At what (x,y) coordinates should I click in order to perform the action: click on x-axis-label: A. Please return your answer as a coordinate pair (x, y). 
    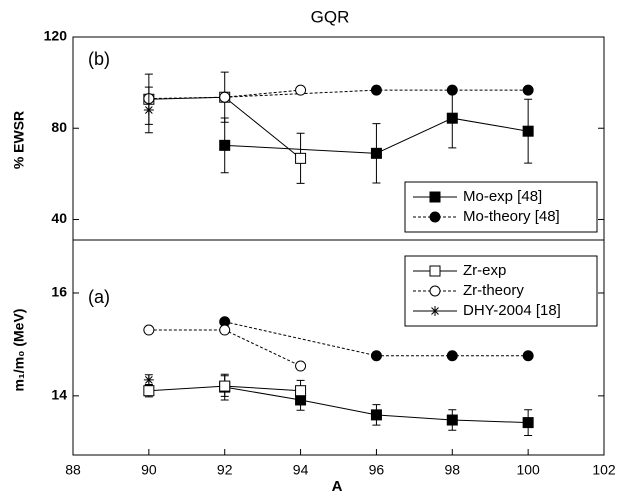
    Looking at the image, I should click on (337, 486).